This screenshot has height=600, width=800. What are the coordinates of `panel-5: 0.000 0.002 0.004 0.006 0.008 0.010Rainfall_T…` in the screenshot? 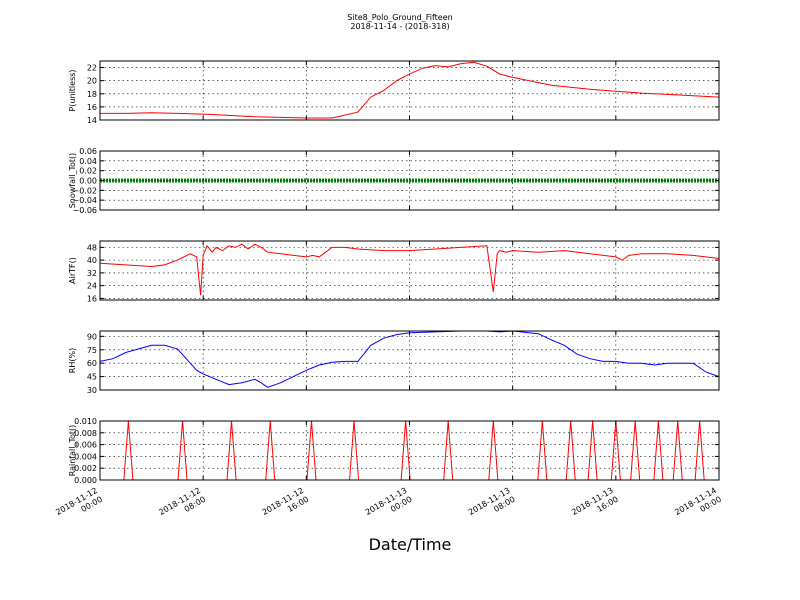 It's located at (394, 451).